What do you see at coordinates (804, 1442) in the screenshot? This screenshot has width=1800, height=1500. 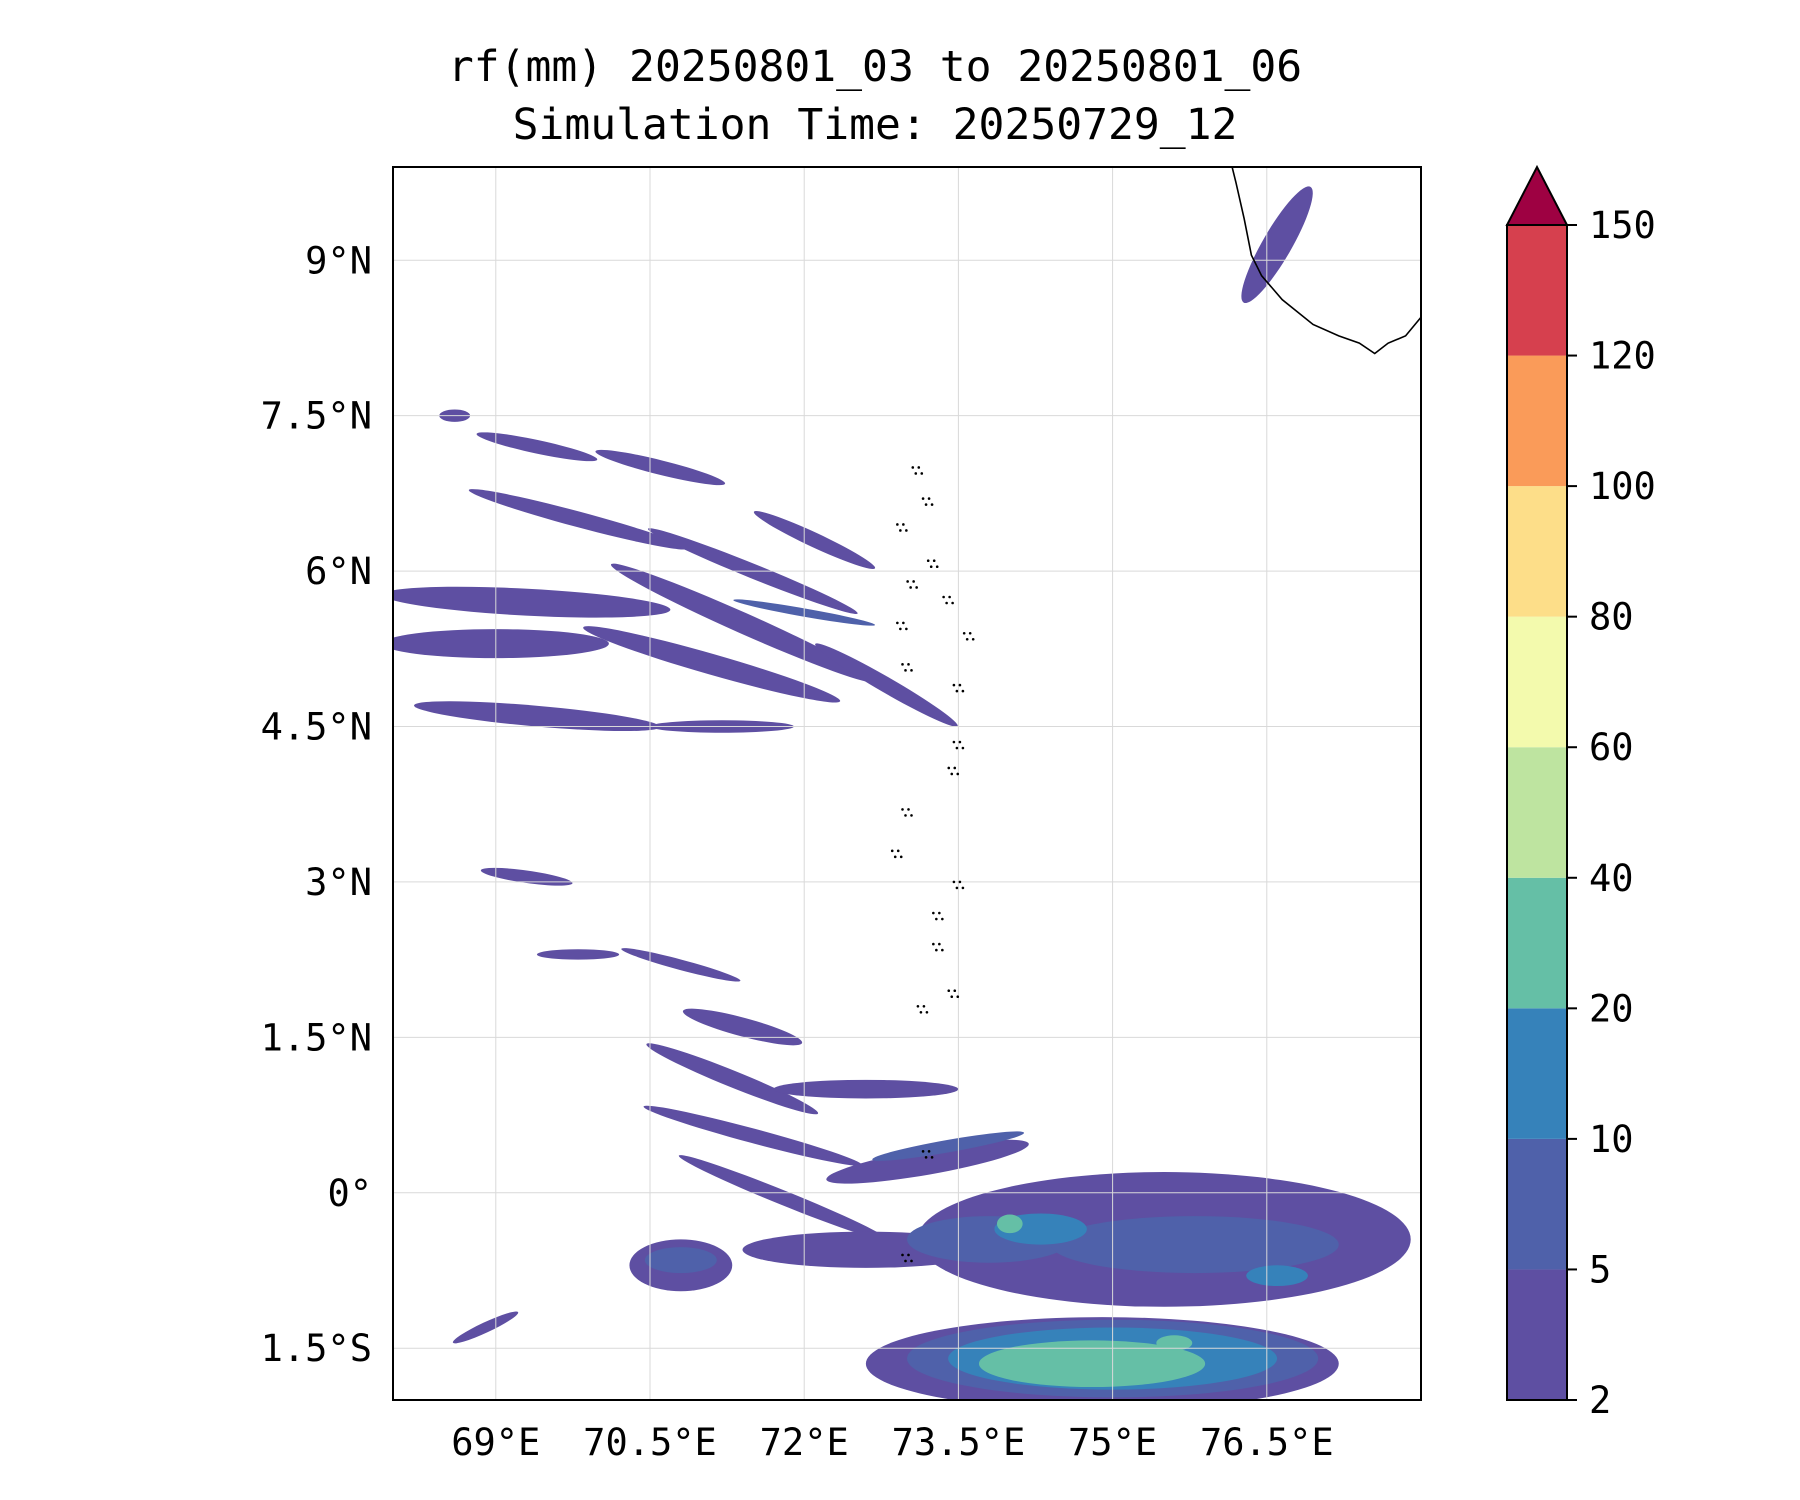 I see `lon-tick-label: 72°E` at bounding box center [804, 1442].